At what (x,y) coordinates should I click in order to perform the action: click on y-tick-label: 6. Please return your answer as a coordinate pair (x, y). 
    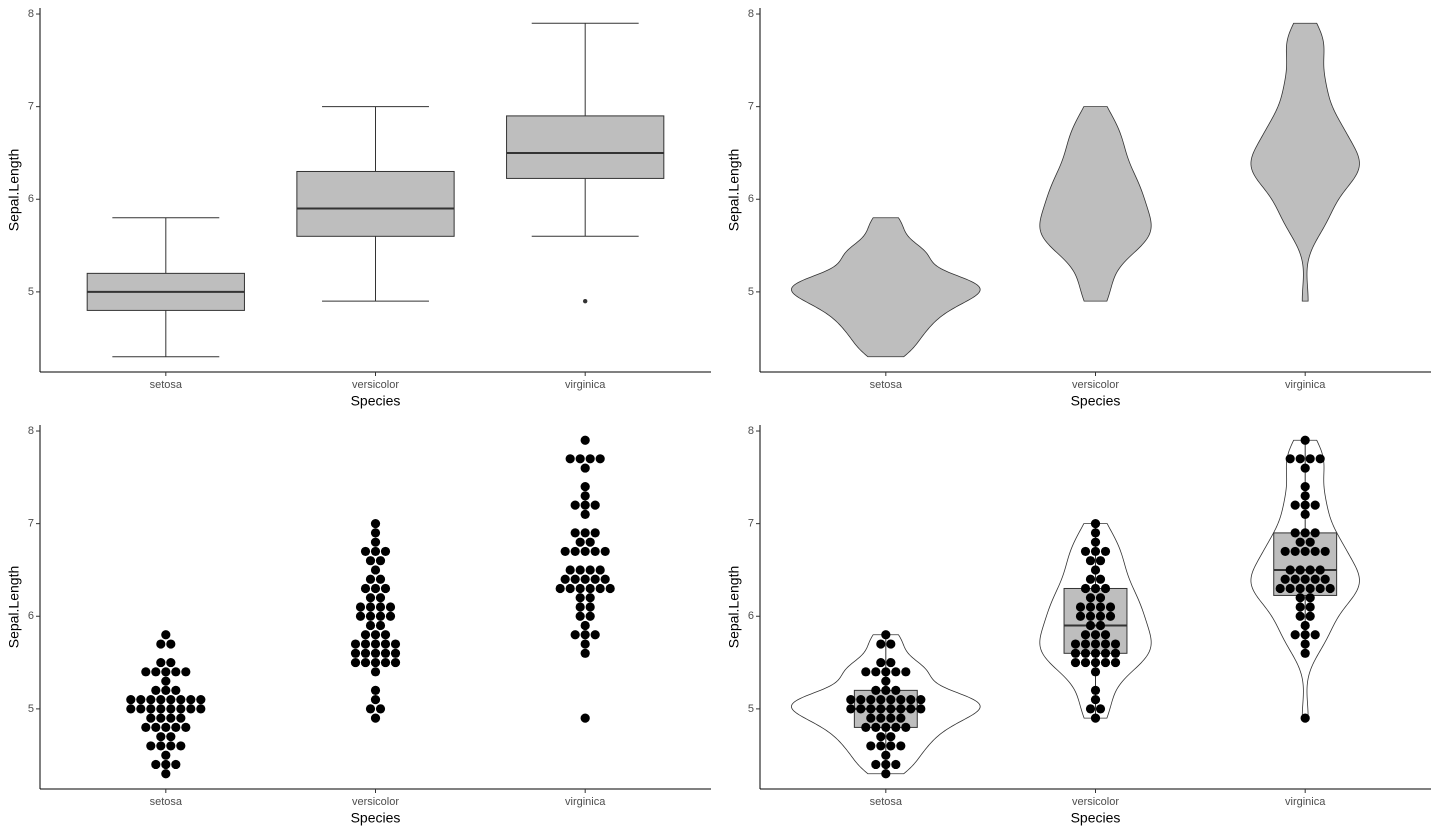
    Looking at the image, I should click on (31, 199).